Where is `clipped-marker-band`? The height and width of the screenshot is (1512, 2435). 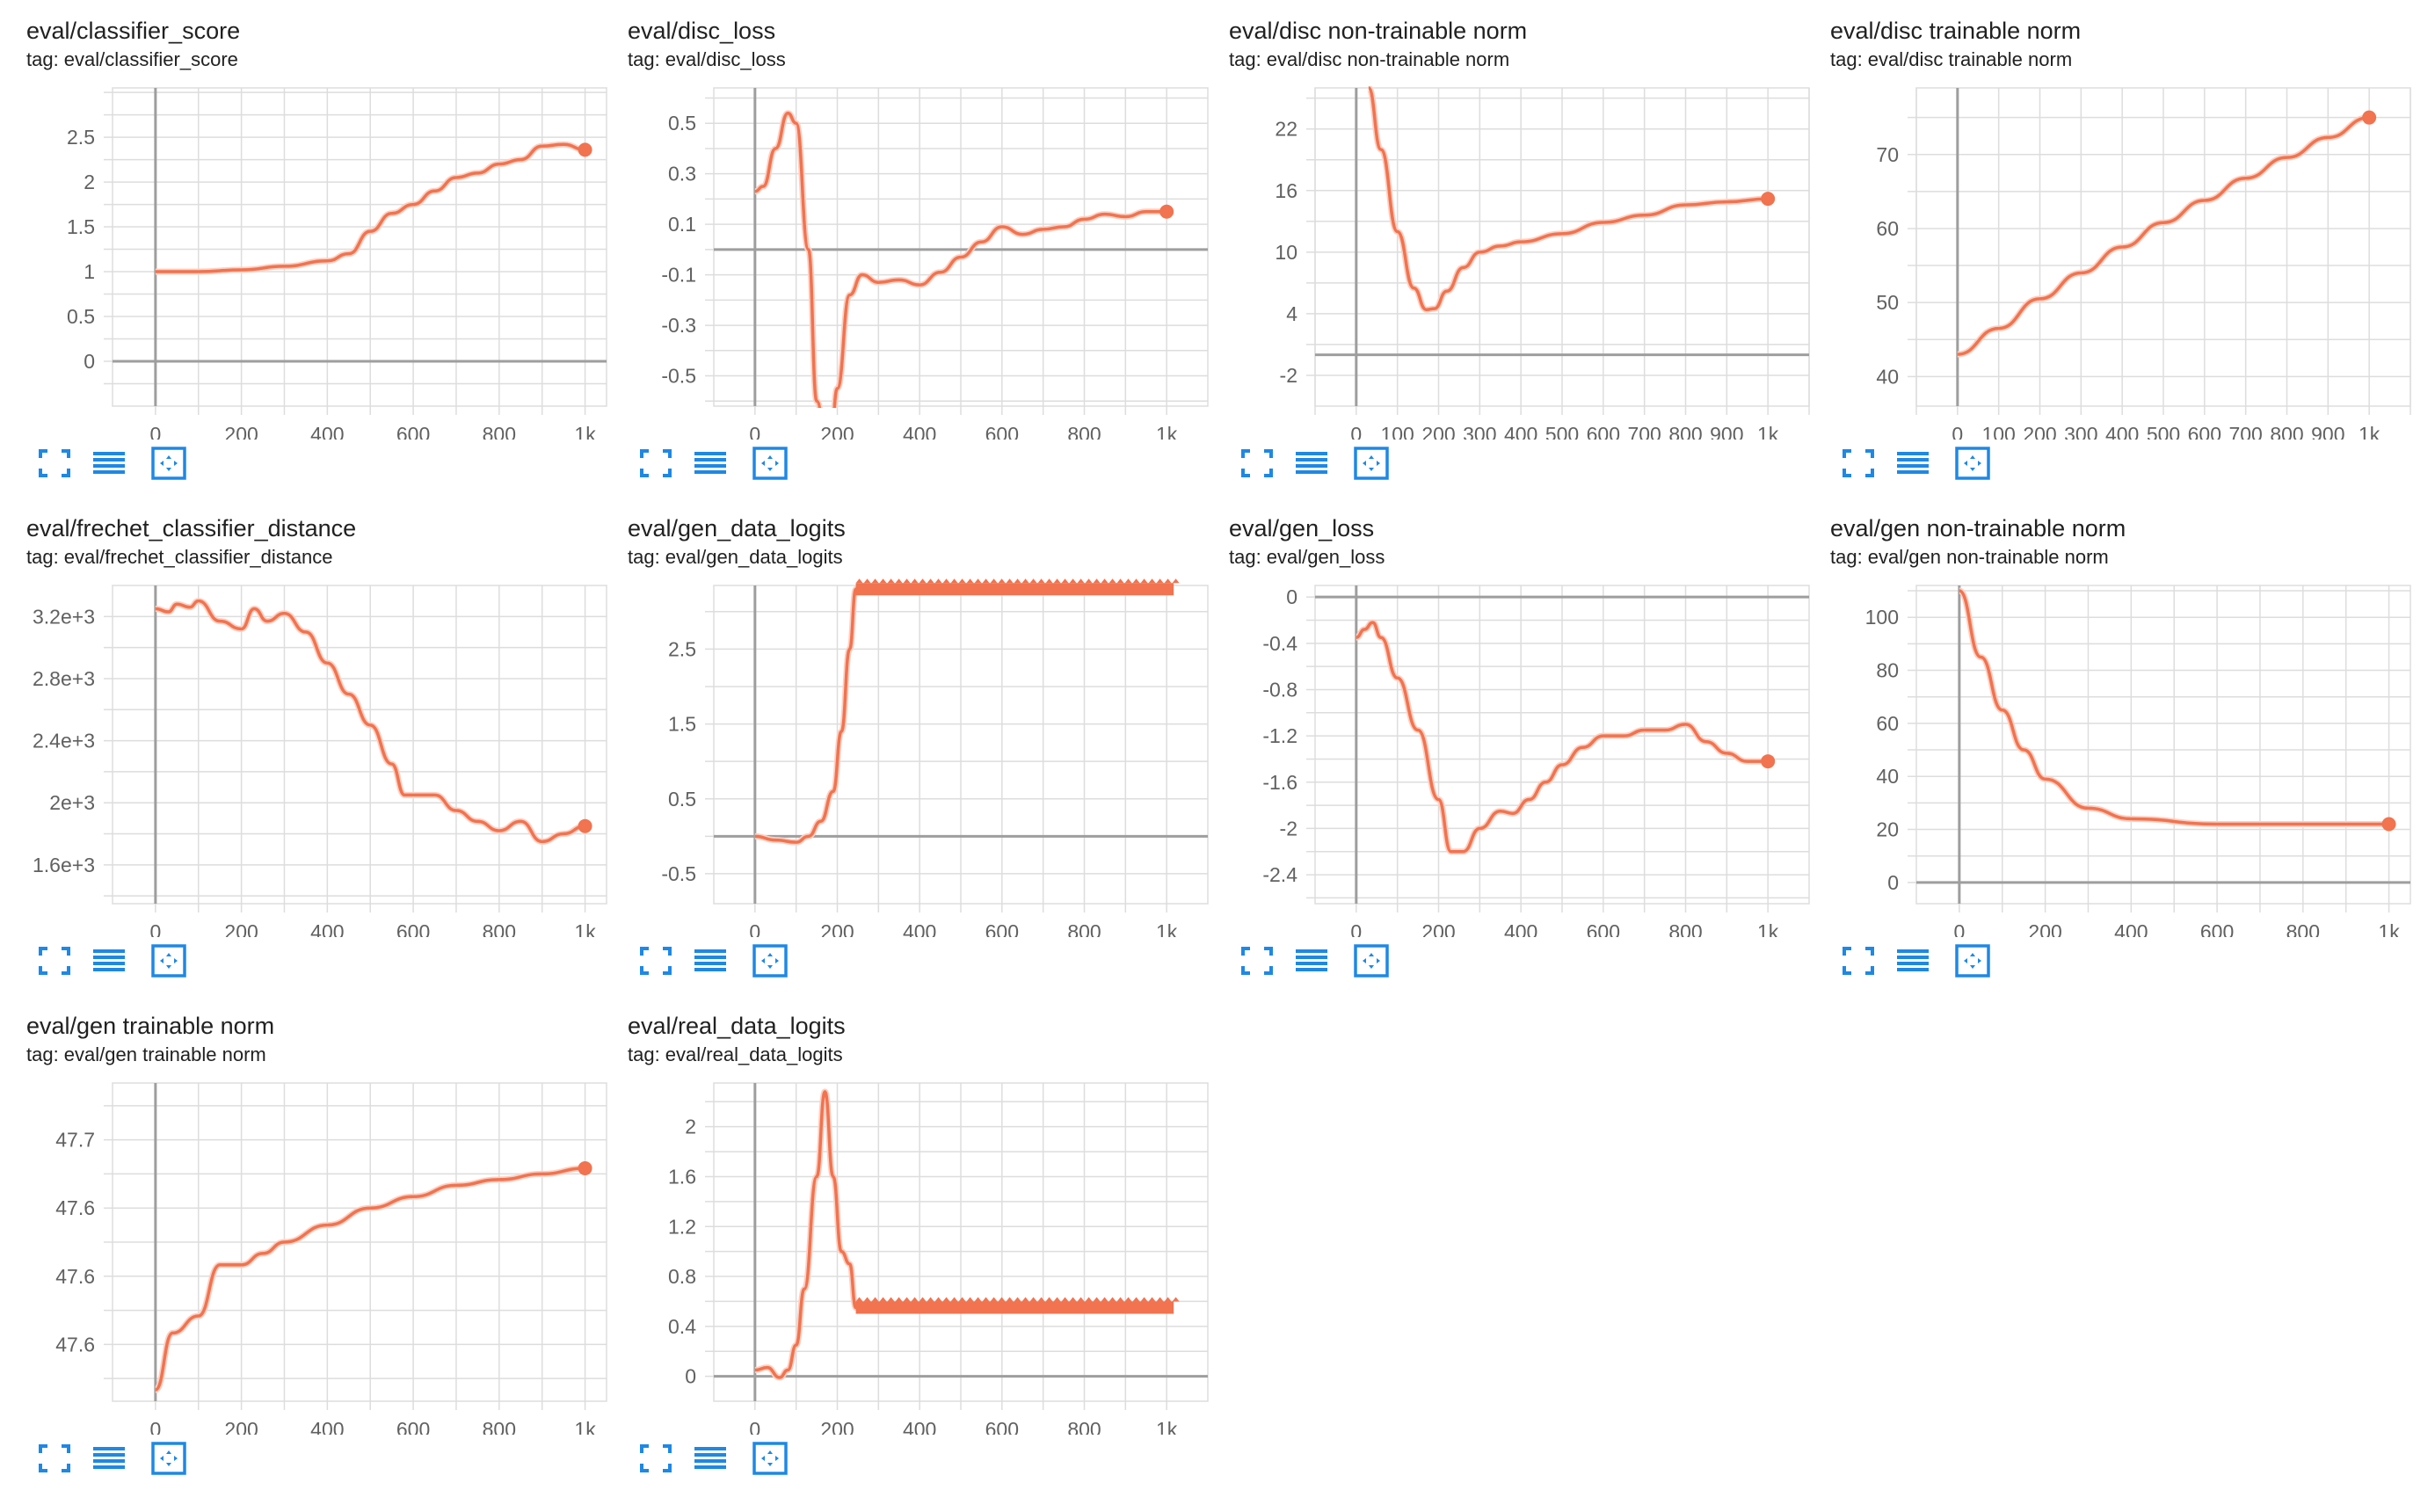 clipped-marker-band is located at coordinates (1014, 590).